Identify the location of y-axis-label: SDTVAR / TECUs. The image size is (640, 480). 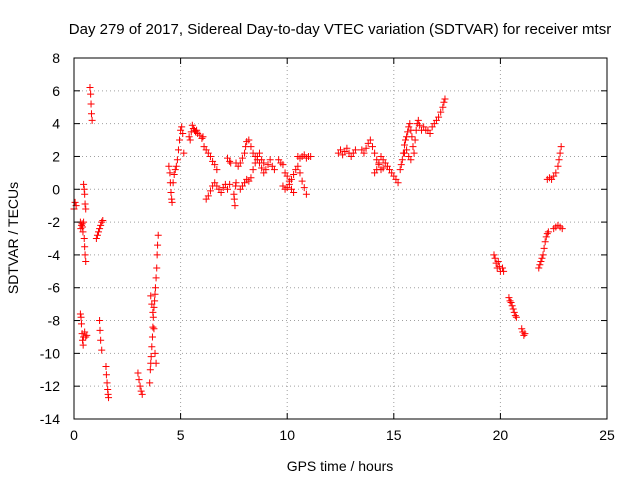
(13, 238).